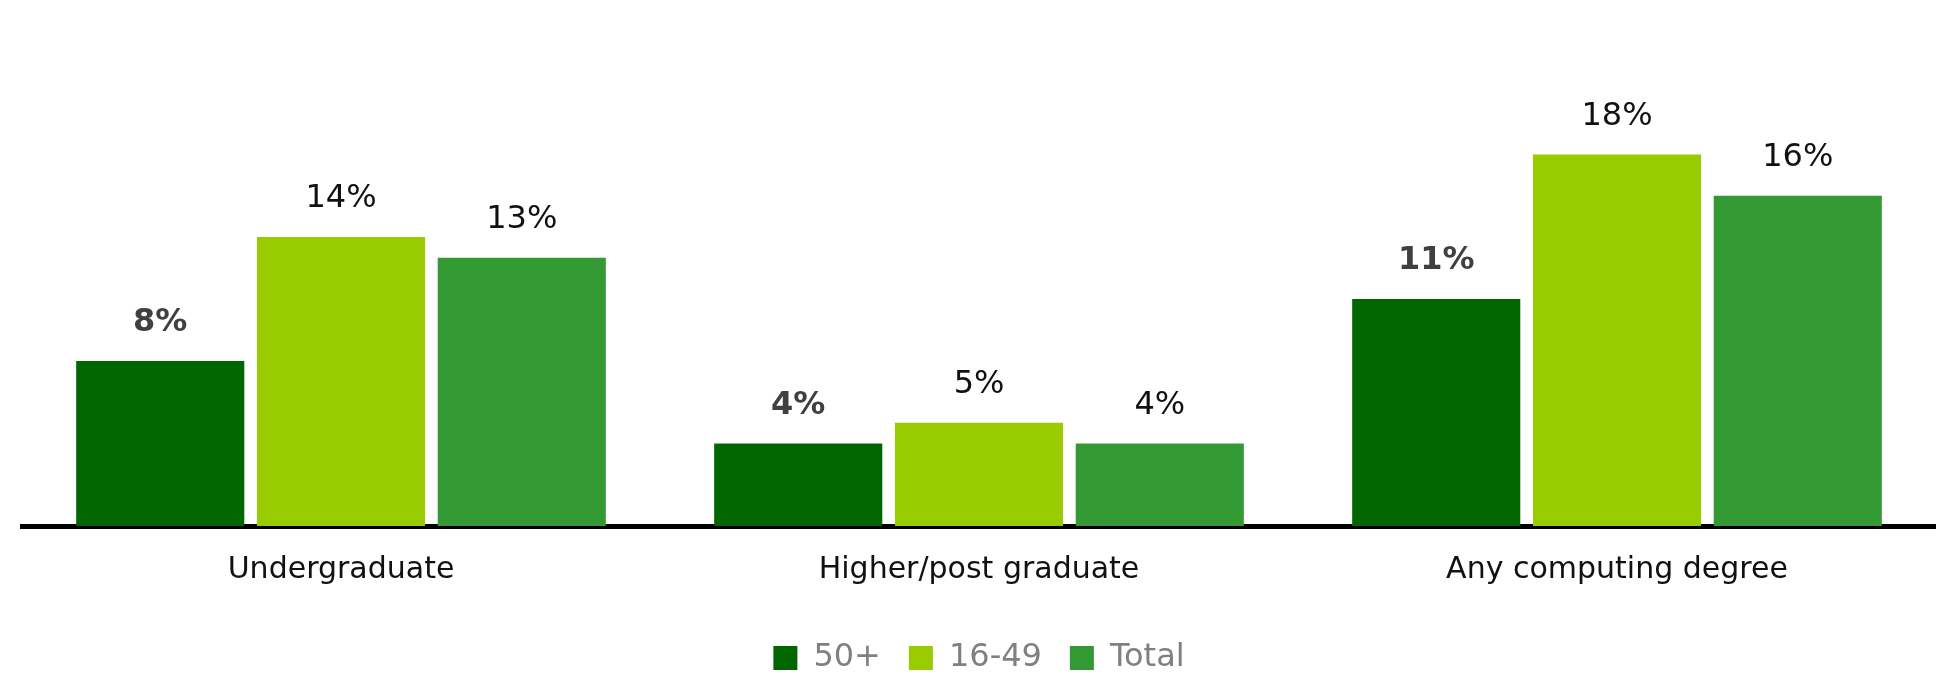 This screenshot has height=688, width=1936. What do you see at coordinates (979, 567) in the screenshot?
I see `x-tick-label: Higher/post graduate` at bounding box center [979, 567].